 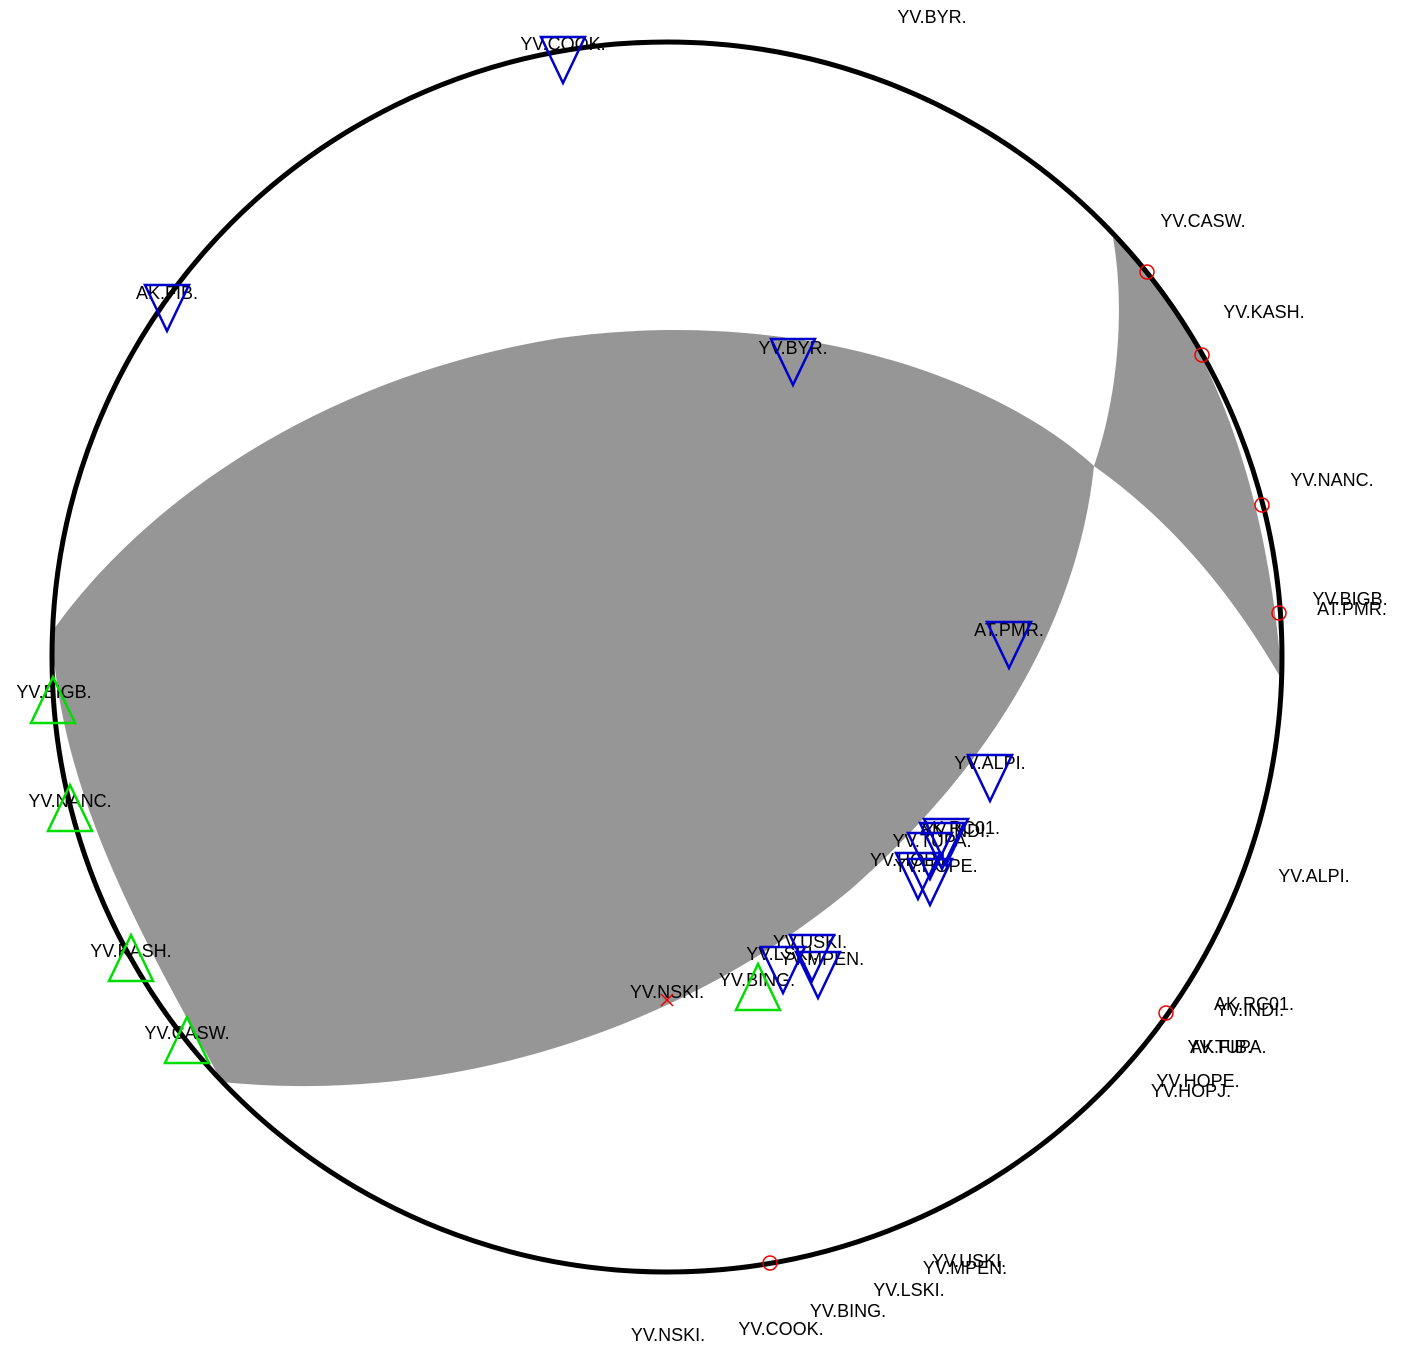 I want to click on station-label: YV.HOPE., so click(x=1197, y=1081).